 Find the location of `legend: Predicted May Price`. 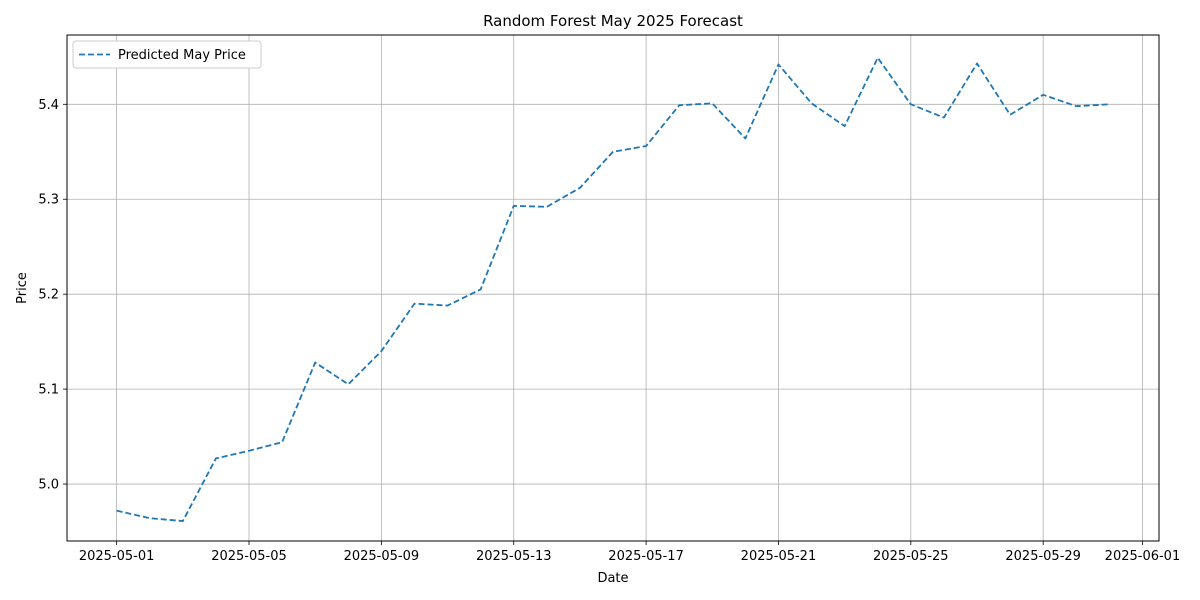

legend: Predicted May Price is located at coordinates (167, 54).